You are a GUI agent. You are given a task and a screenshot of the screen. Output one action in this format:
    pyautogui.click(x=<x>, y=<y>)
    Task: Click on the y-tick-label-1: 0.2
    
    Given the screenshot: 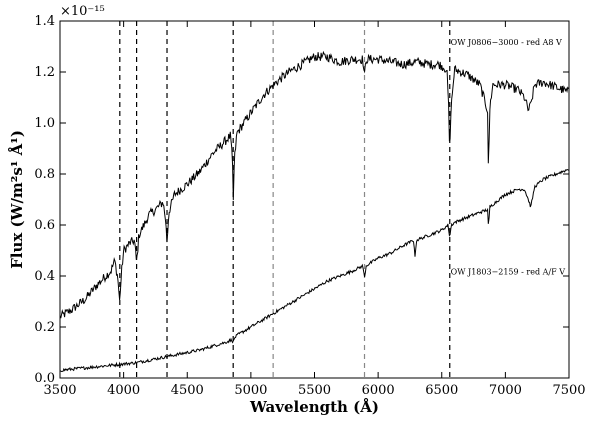 What is the action you would take?
    pyautogui.click(x=44, y=327)
    